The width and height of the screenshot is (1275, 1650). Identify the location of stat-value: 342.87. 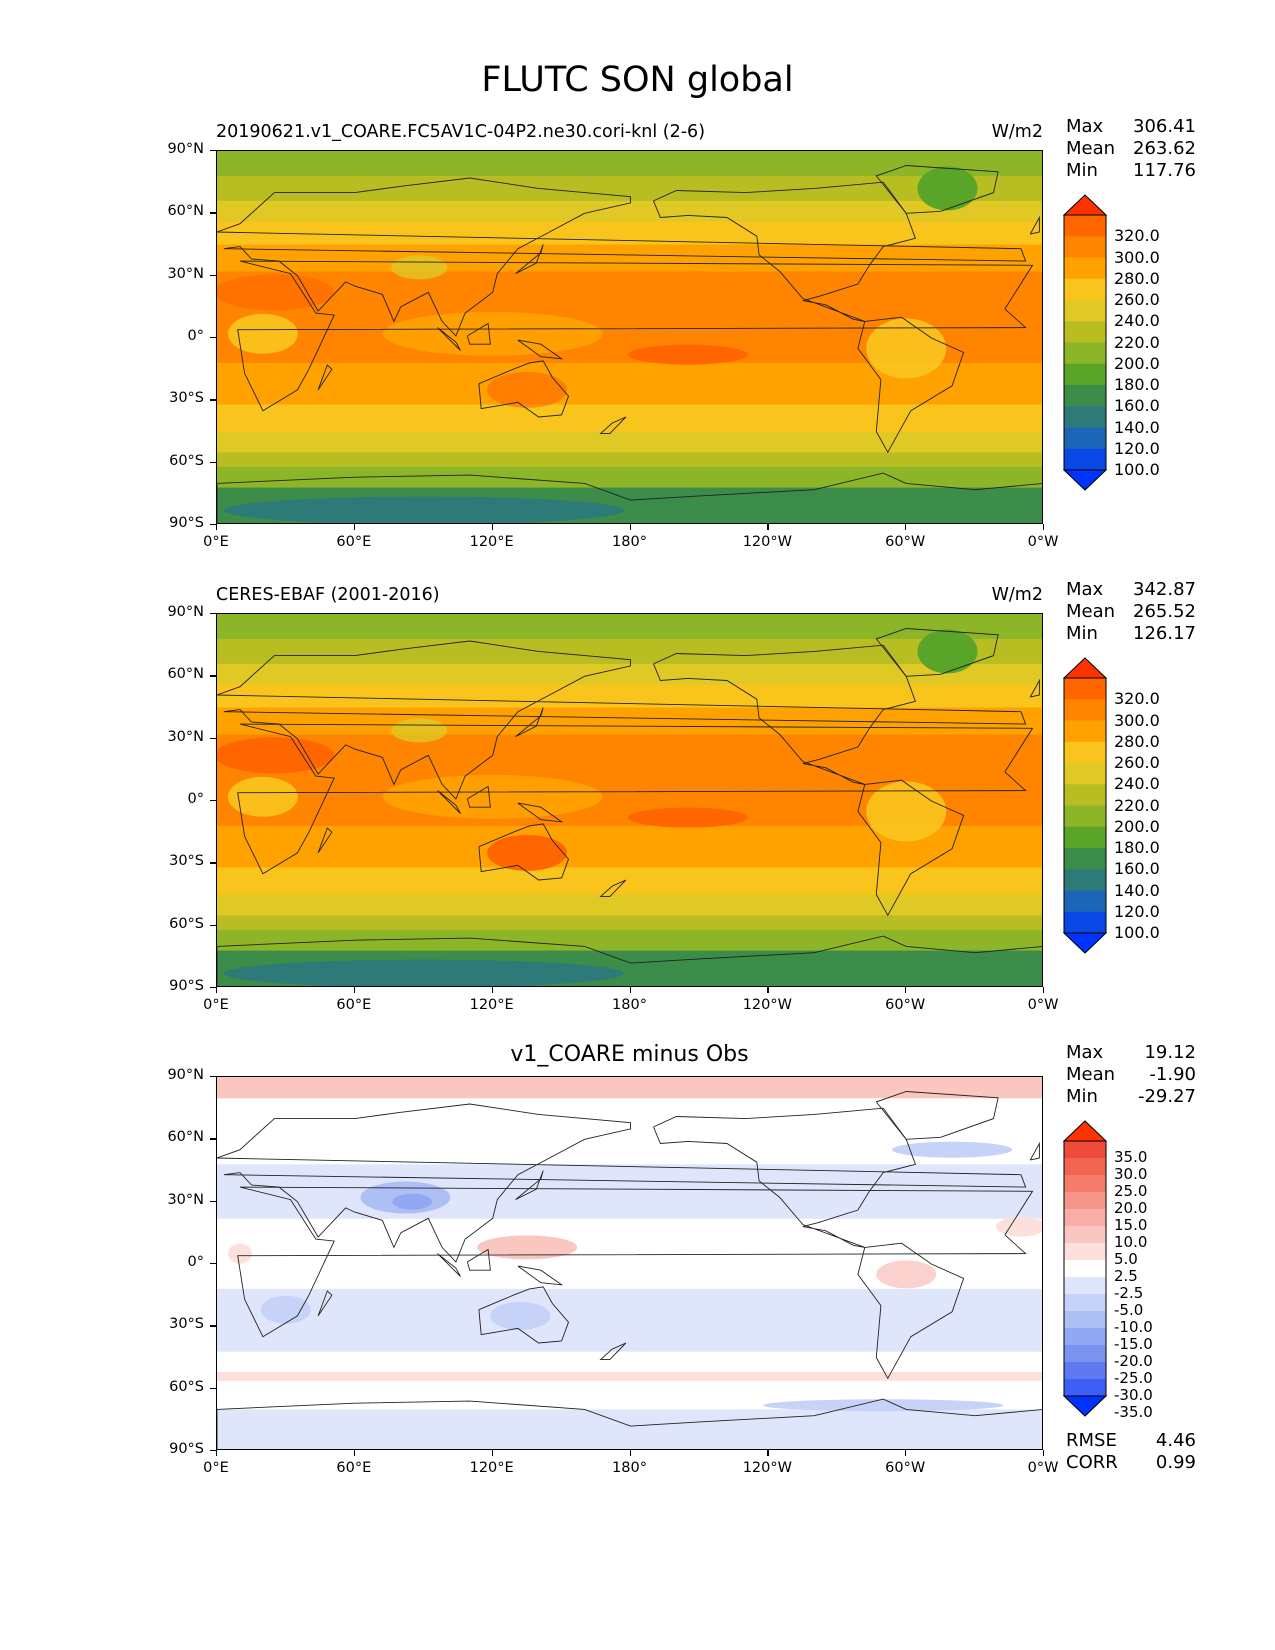
(1164, 589).